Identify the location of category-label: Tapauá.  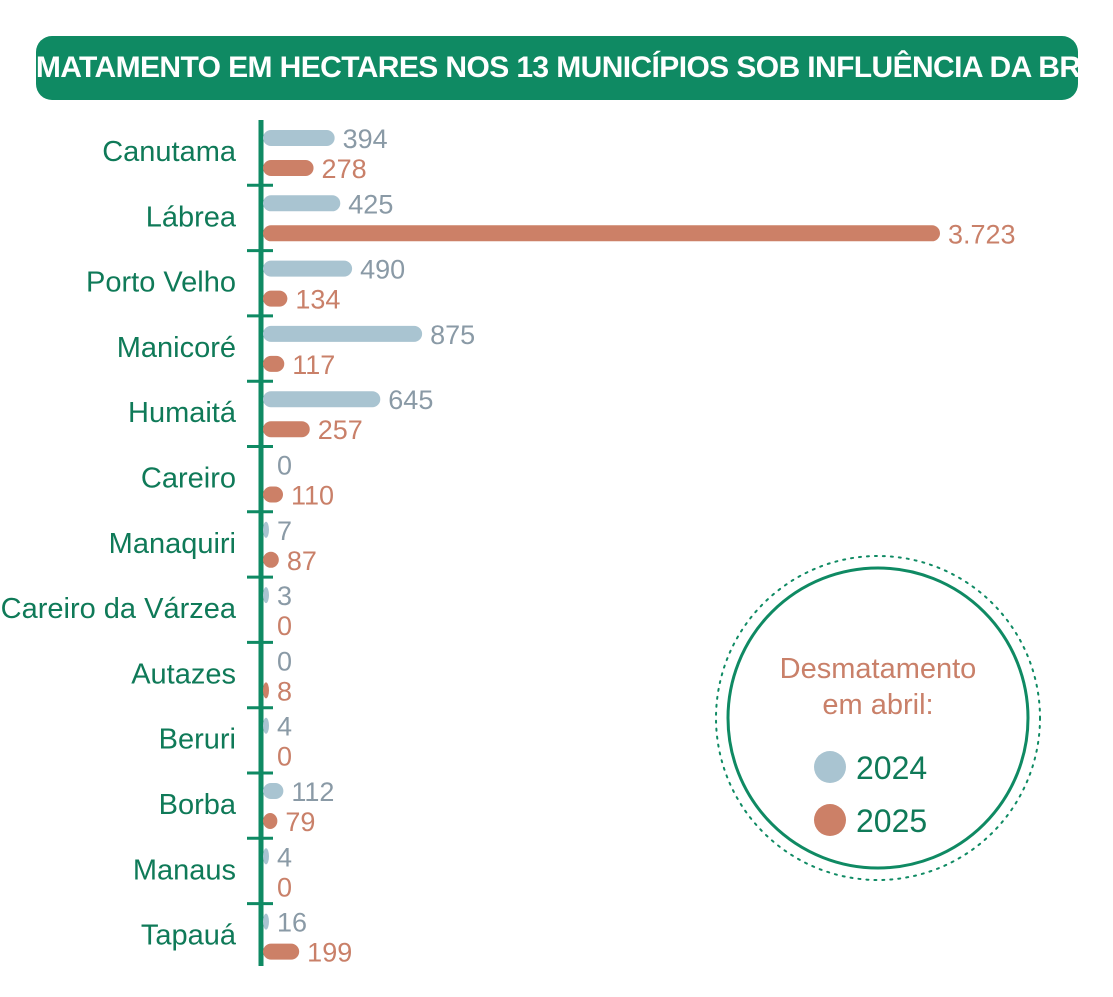
(189, 936).